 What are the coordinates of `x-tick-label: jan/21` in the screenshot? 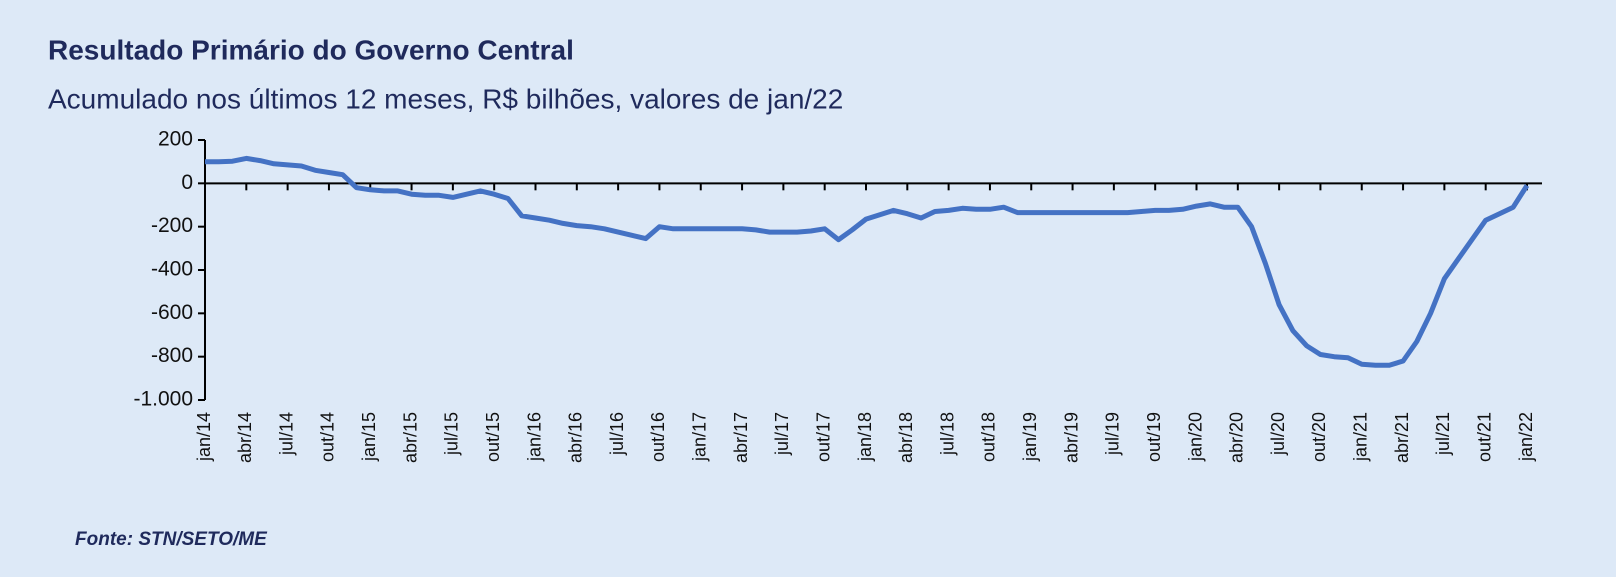 It's located at (1361, 437).